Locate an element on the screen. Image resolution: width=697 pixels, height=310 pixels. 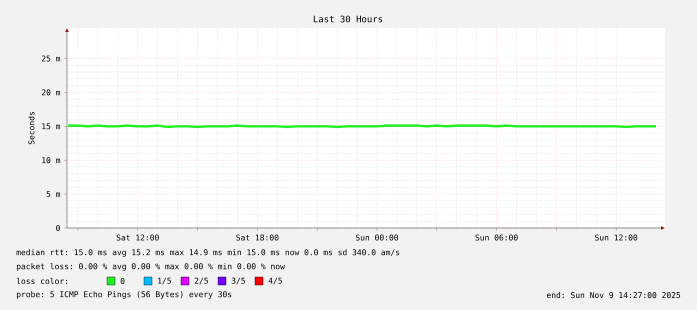
chart-title: Last 30 Hours is located at coordinates (348, 19).